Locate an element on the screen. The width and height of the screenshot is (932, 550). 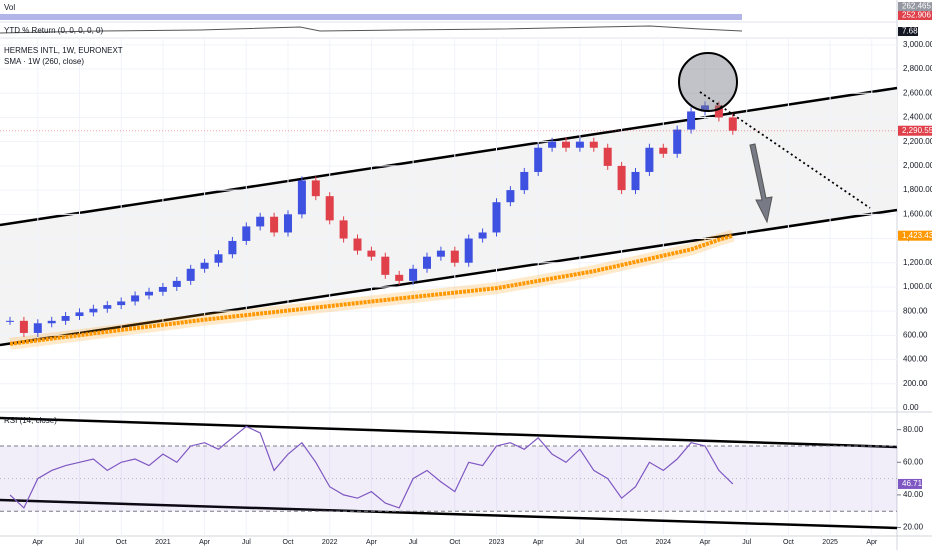
last-price-label: 2,290.55 is located at coordinates (917, 130).